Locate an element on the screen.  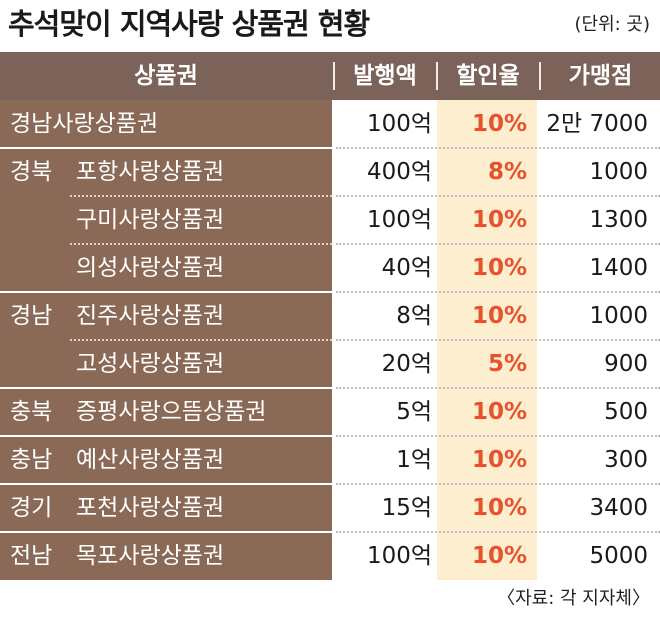
header-issue-amount: 발행액 is located at coordinates (385, 76).